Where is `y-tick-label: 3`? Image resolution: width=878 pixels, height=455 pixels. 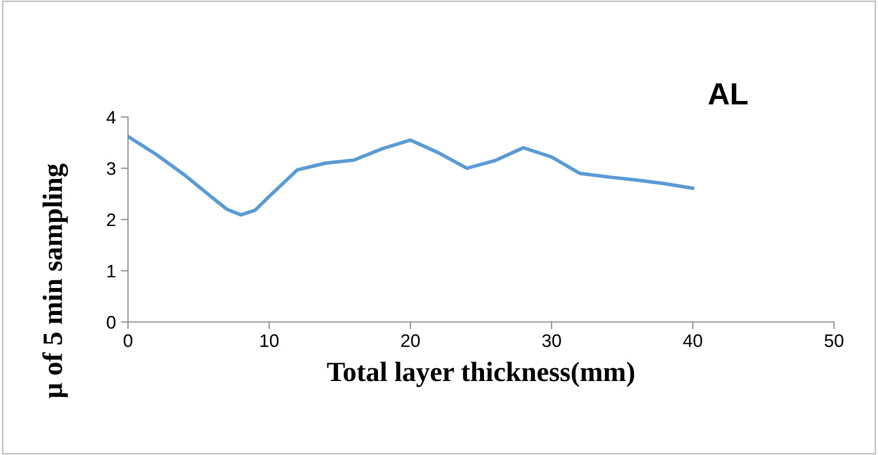
y-tick-label: 3 is located at coordinates (111, 168).